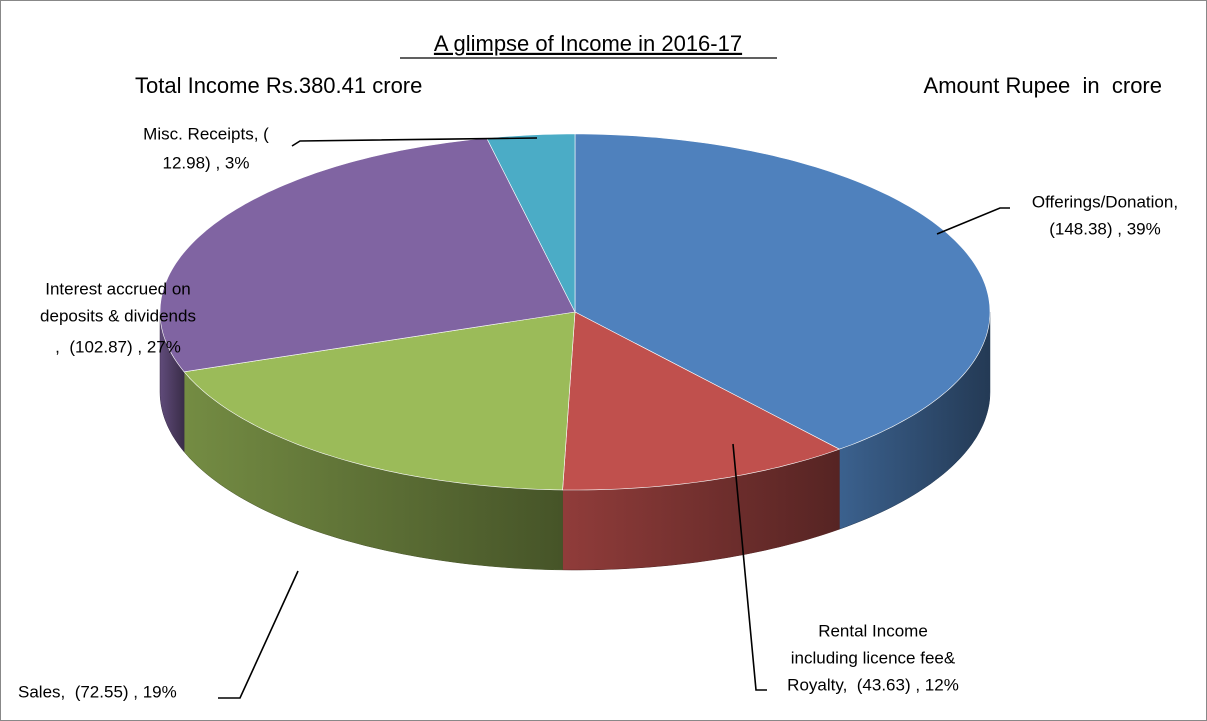 This screenshot has width=1207, height=721. What do you see at coordinates (97, 691) in the screenshot?
I see `data-label: Sales, (72.55) , 19%` at bounding box center [97, 691].